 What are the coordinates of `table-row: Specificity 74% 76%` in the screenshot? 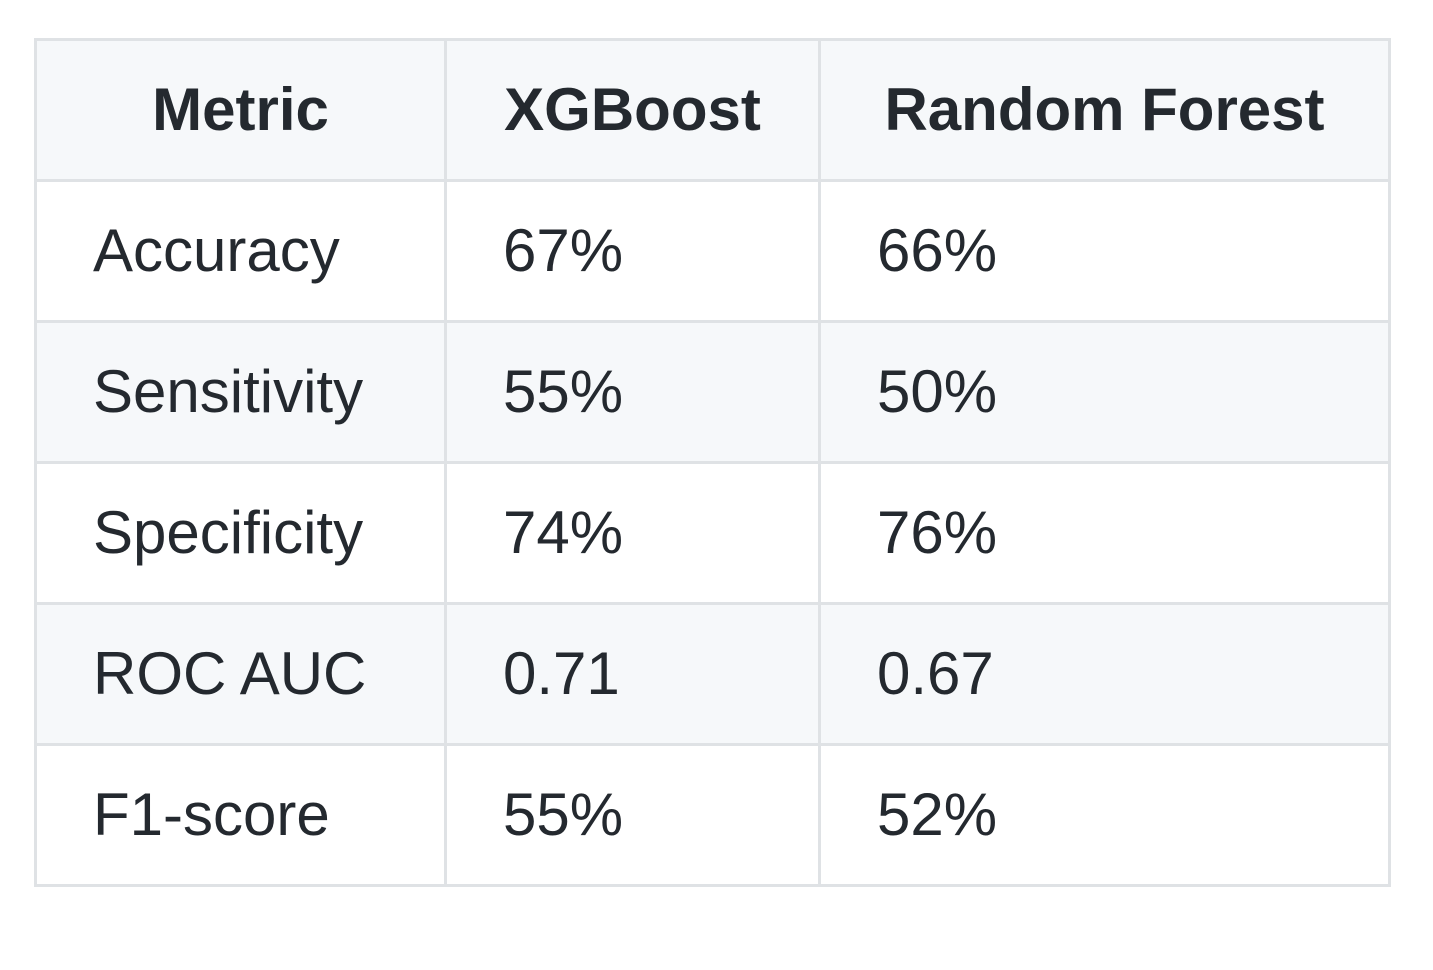 It's located at (712, 533).